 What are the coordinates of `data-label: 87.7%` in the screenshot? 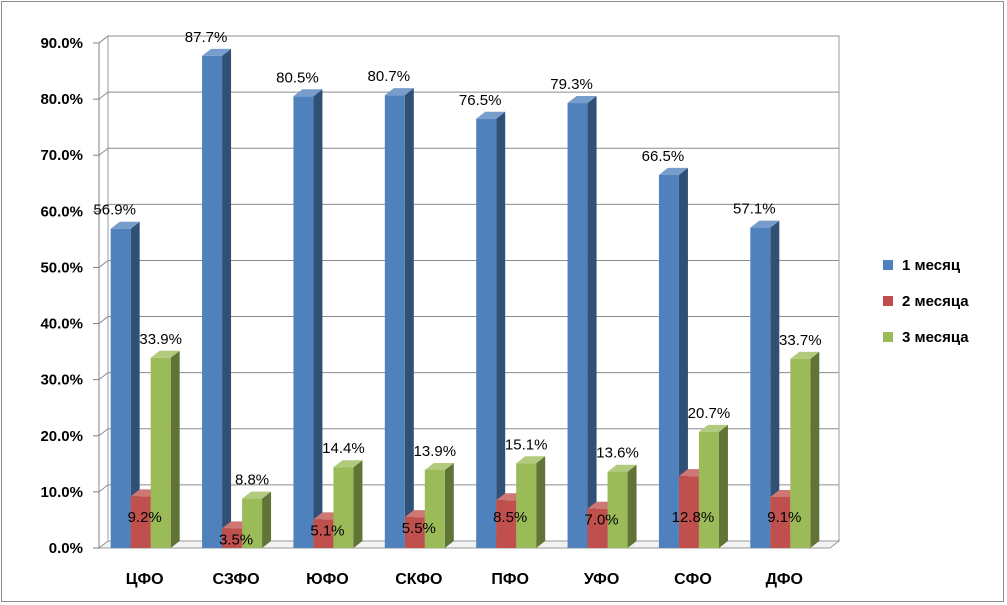 It's located at (206, 37).